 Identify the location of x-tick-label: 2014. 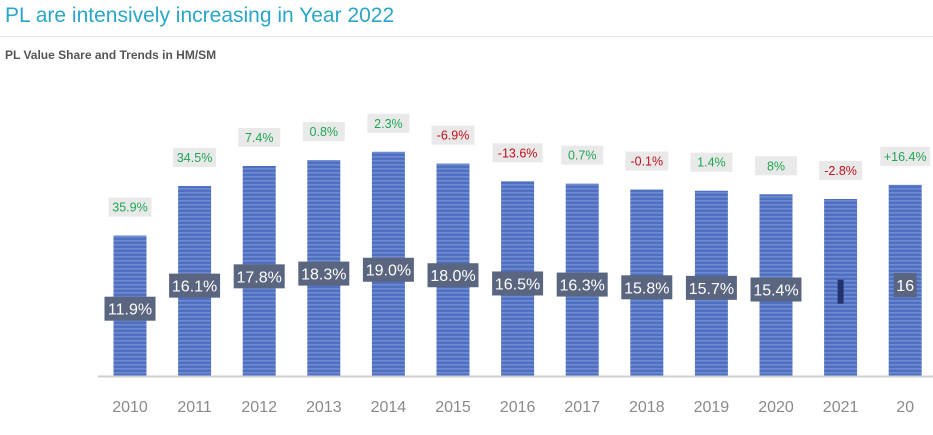
(389, 407).